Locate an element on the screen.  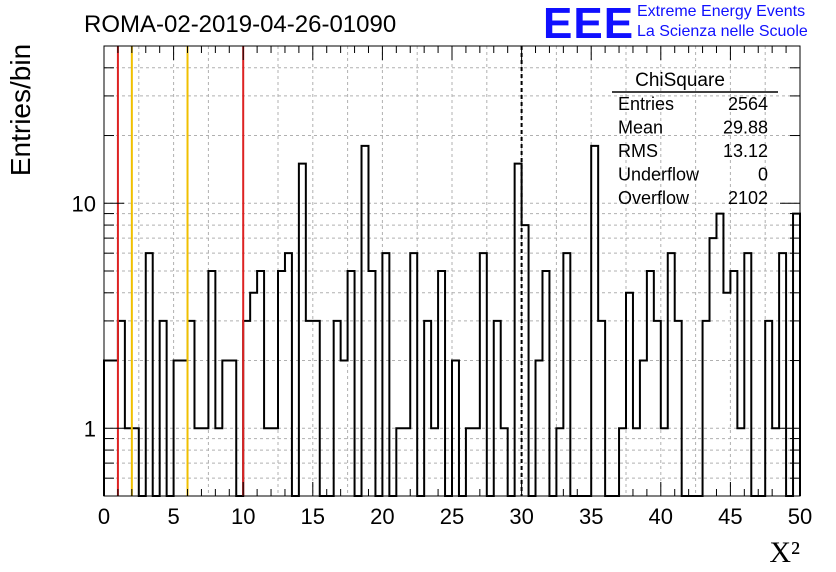
x-tick-label: 15 is located at coordinates (313, 516).